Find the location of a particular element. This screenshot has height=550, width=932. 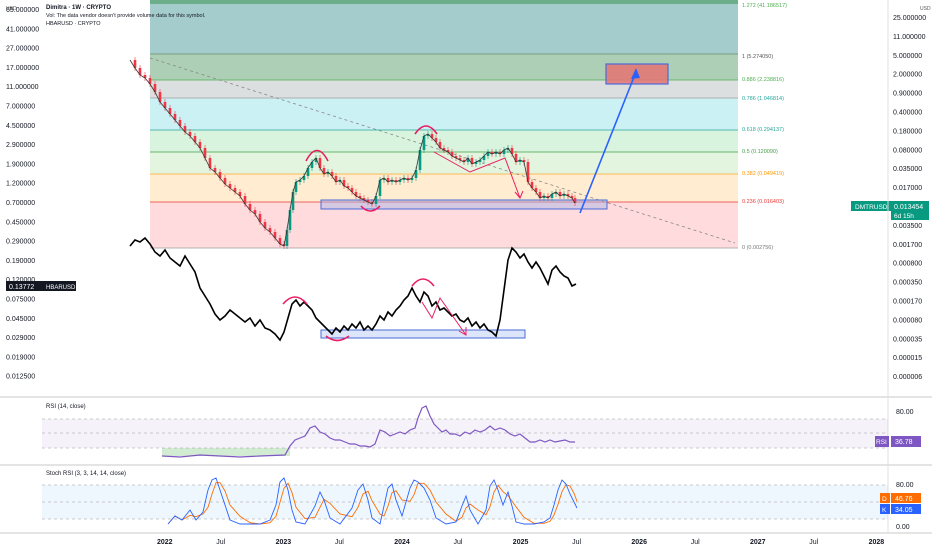

dmtr-badge-label: DMTRUSD is located at coordinates (871, 207).